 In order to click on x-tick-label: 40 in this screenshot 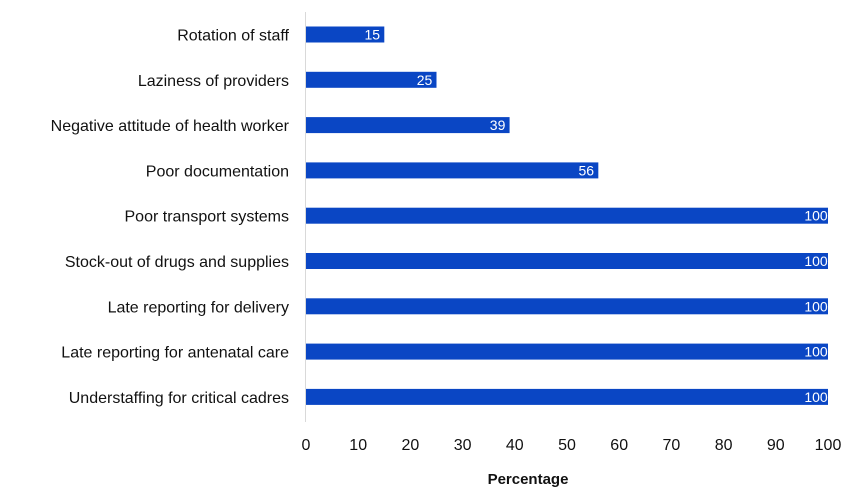, I will do `click(515, 445)`.